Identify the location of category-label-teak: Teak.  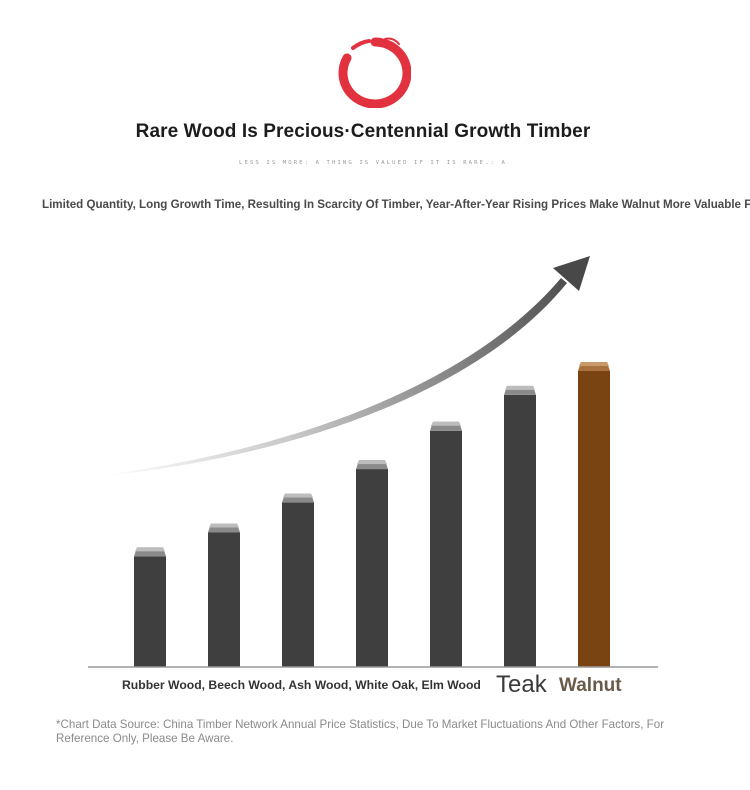
(521, 684).